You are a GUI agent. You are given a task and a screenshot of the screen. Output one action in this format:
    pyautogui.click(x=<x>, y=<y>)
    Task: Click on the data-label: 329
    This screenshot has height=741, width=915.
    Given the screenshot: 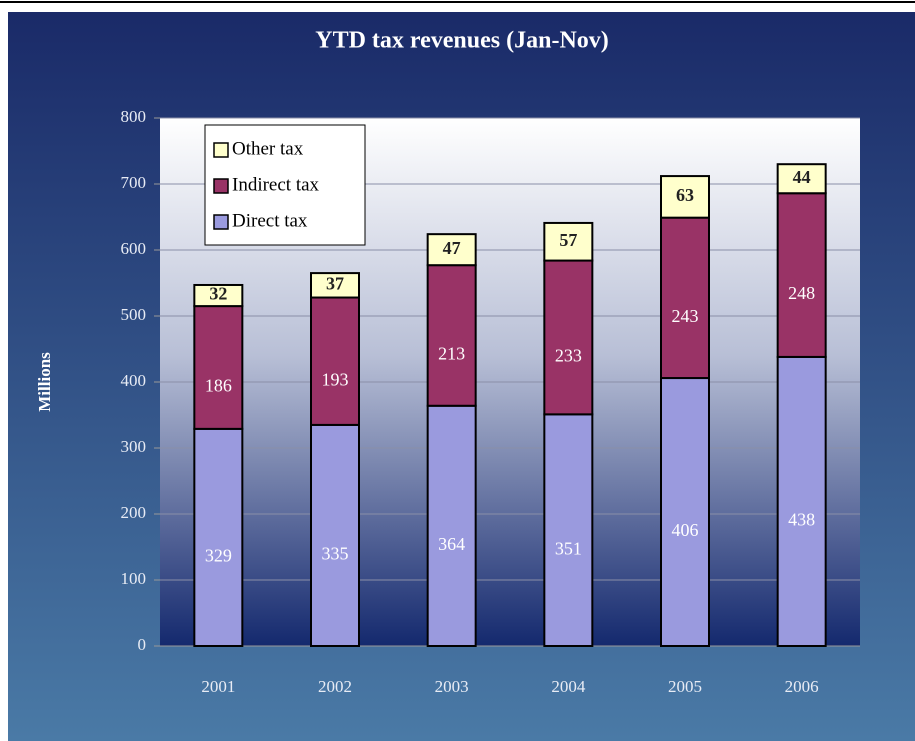 What is the action you would take?
    pyautogui.click(x=218, y=556)
    